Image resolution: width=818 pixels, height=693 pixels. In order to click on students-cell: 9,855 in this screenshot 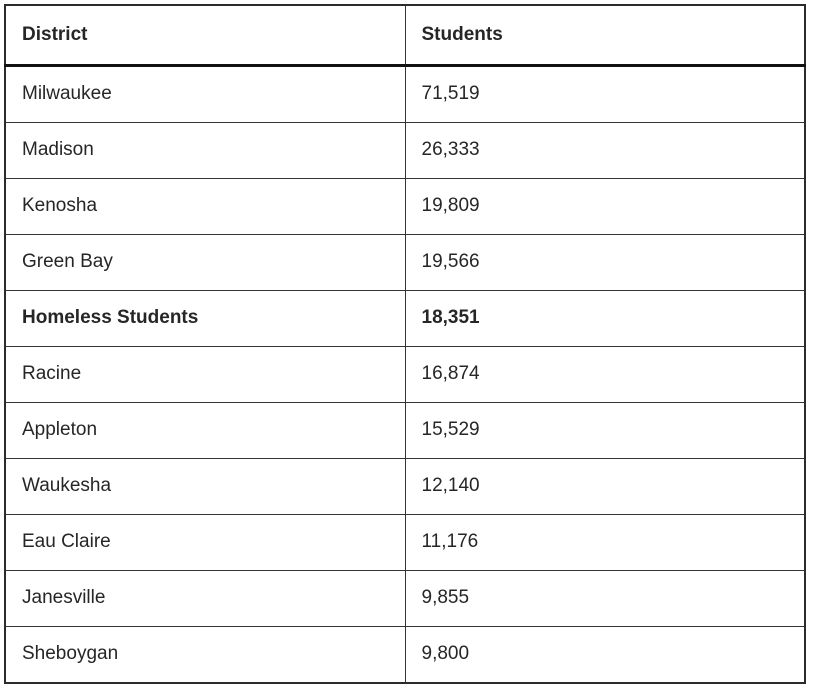, I will do `click(605, 598)`.